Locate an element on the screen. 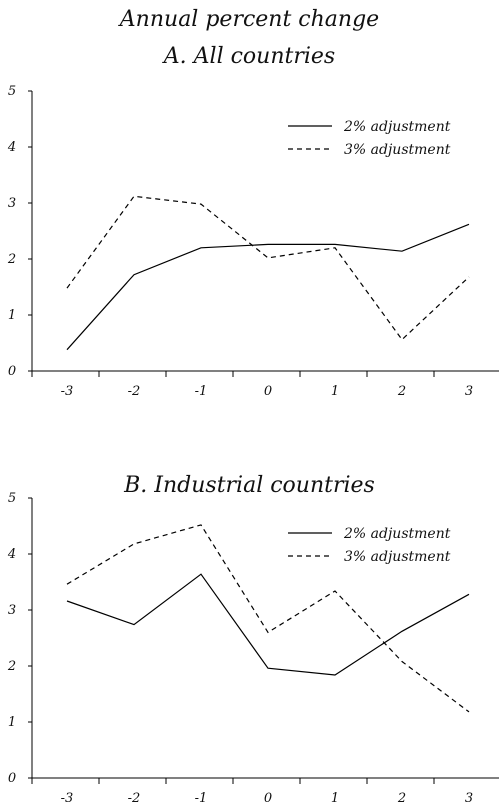  panel-a-x-tick-label: -3 is located at coordinates (67, 391).